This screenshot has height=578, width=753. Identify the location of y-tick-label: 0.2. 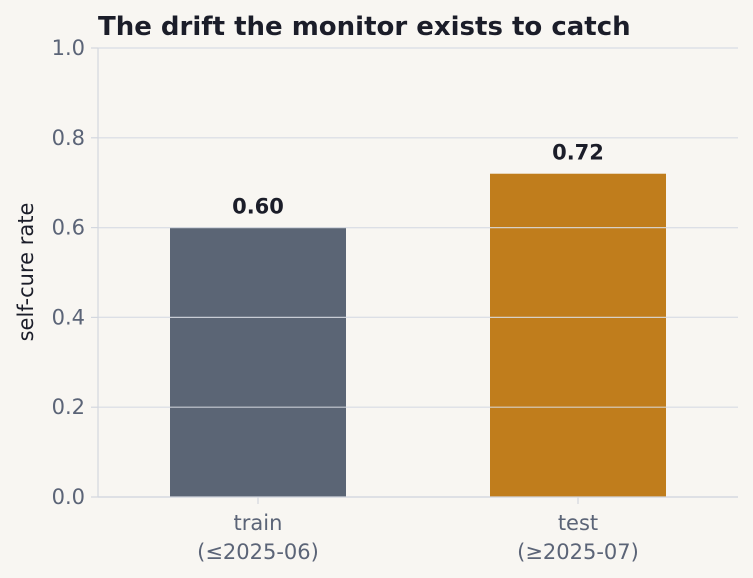
(68, 407).